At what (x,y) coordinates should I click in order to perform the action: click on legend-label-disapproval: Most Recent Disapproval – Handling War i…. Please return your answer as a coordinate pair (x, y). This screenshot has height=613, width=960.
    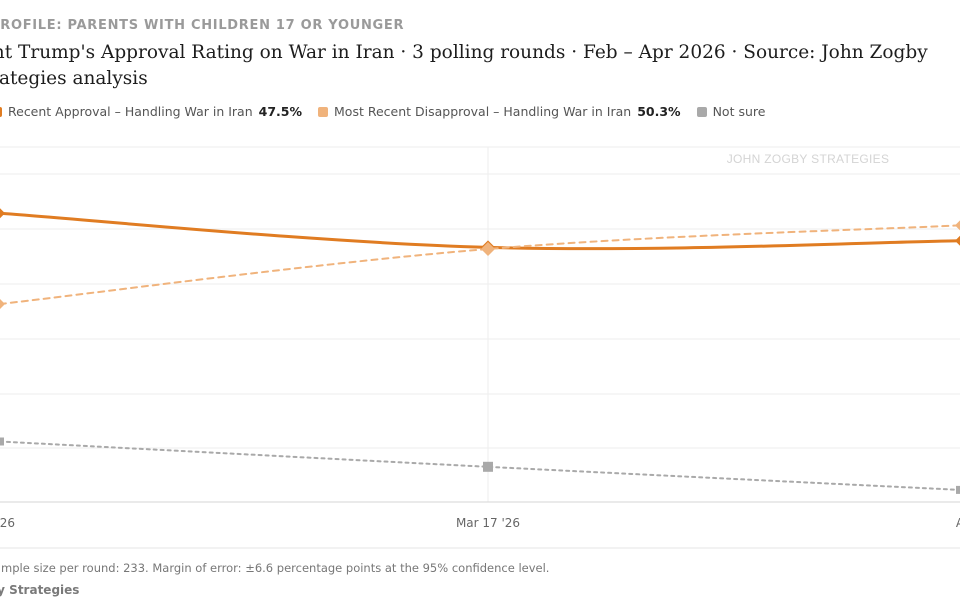
    Looking at the image, I should click on (483, 111).